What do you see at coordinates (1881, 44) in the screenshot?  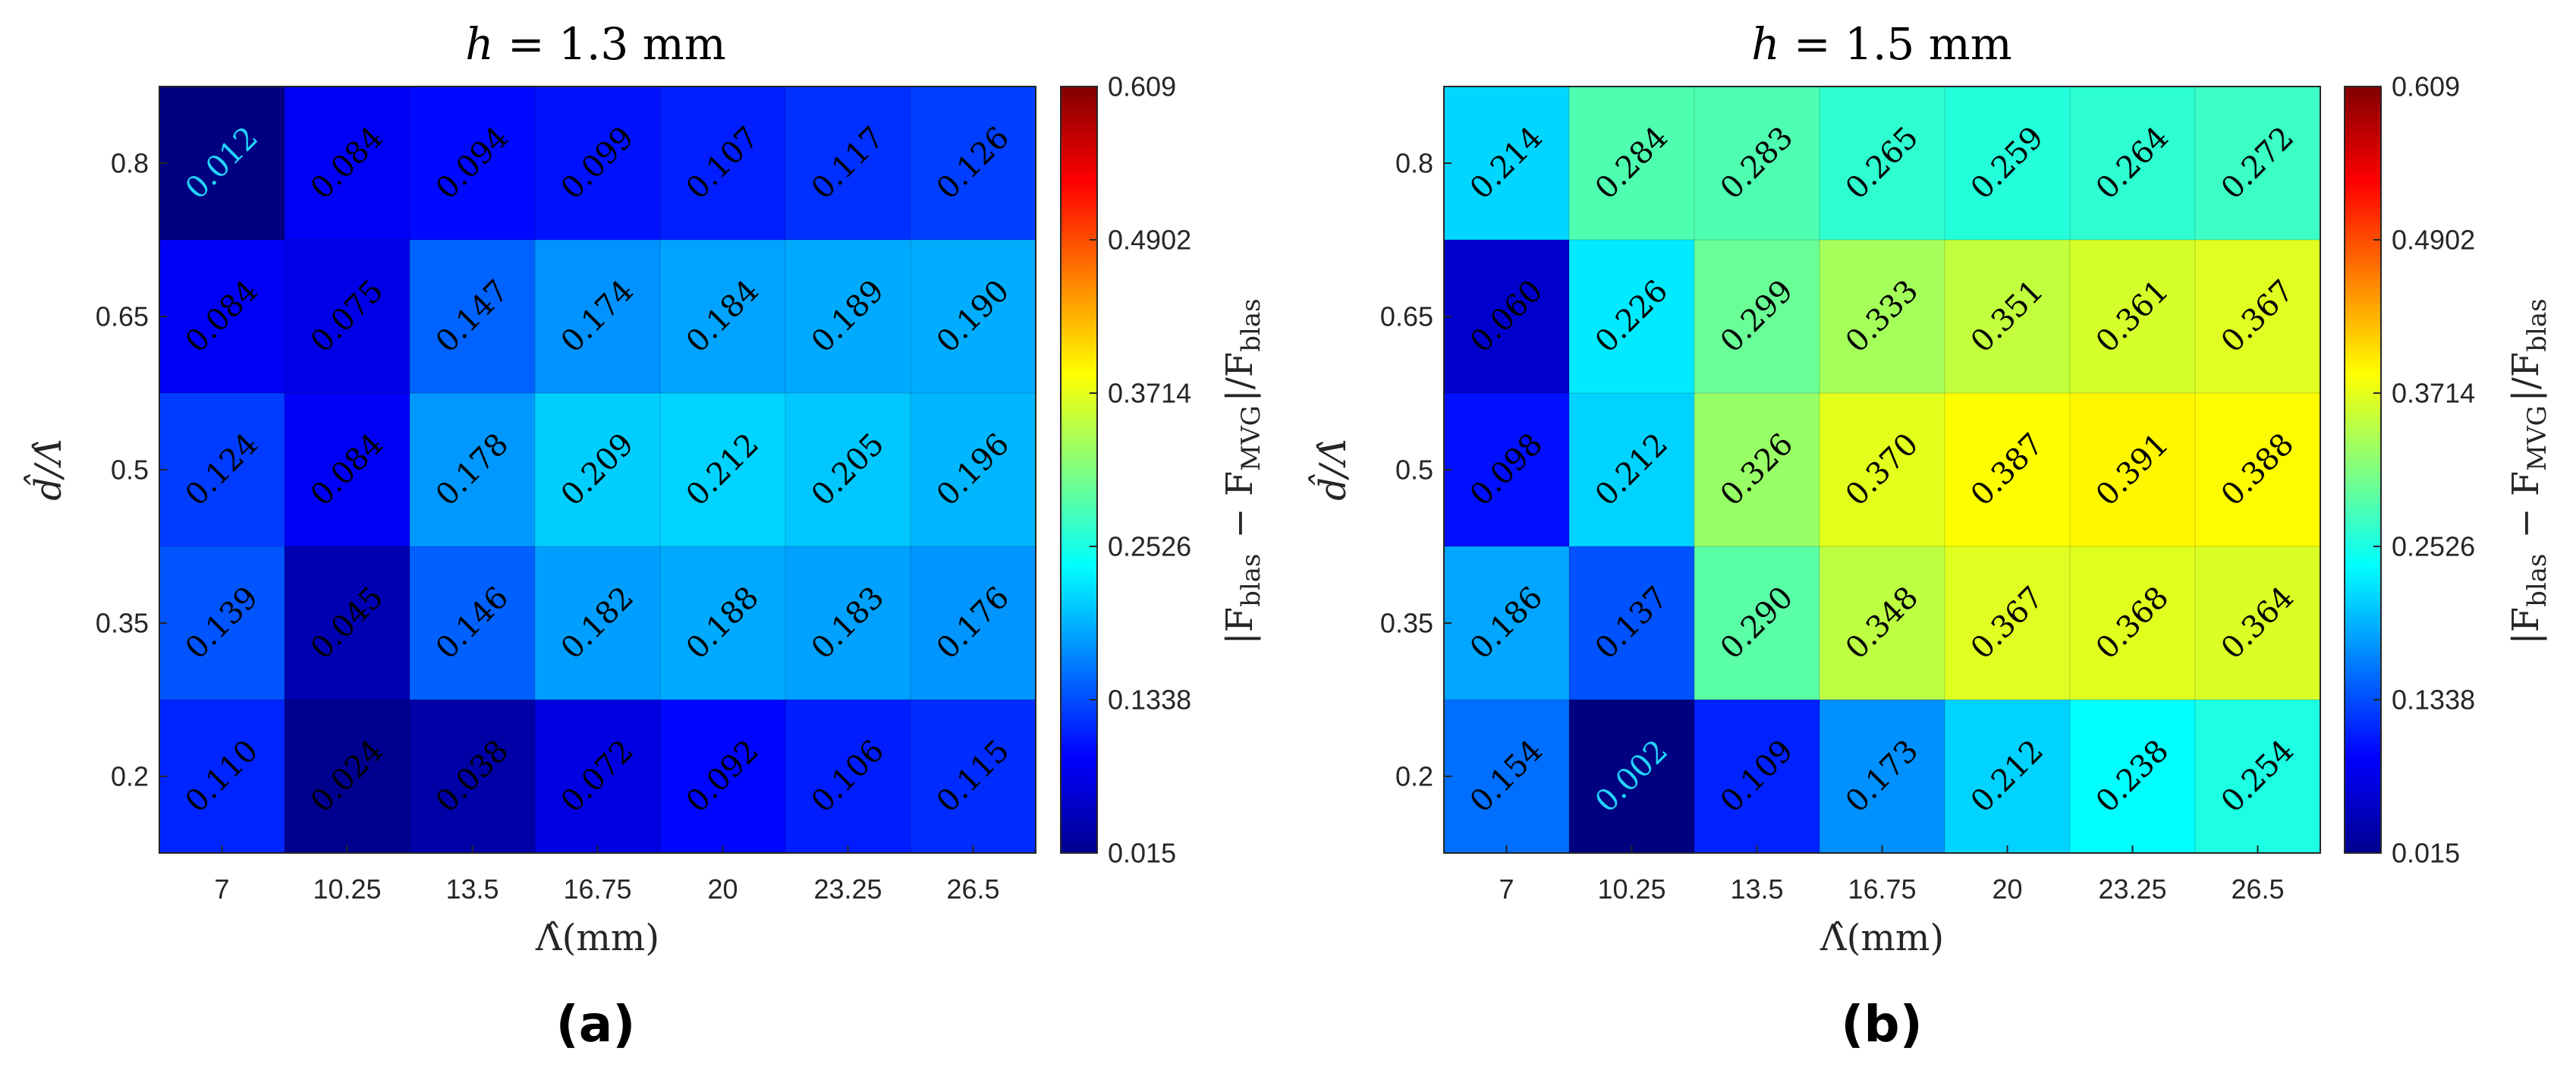 I see `chart-title: h = 1.5 mm` at bounding box center [1881, 44].